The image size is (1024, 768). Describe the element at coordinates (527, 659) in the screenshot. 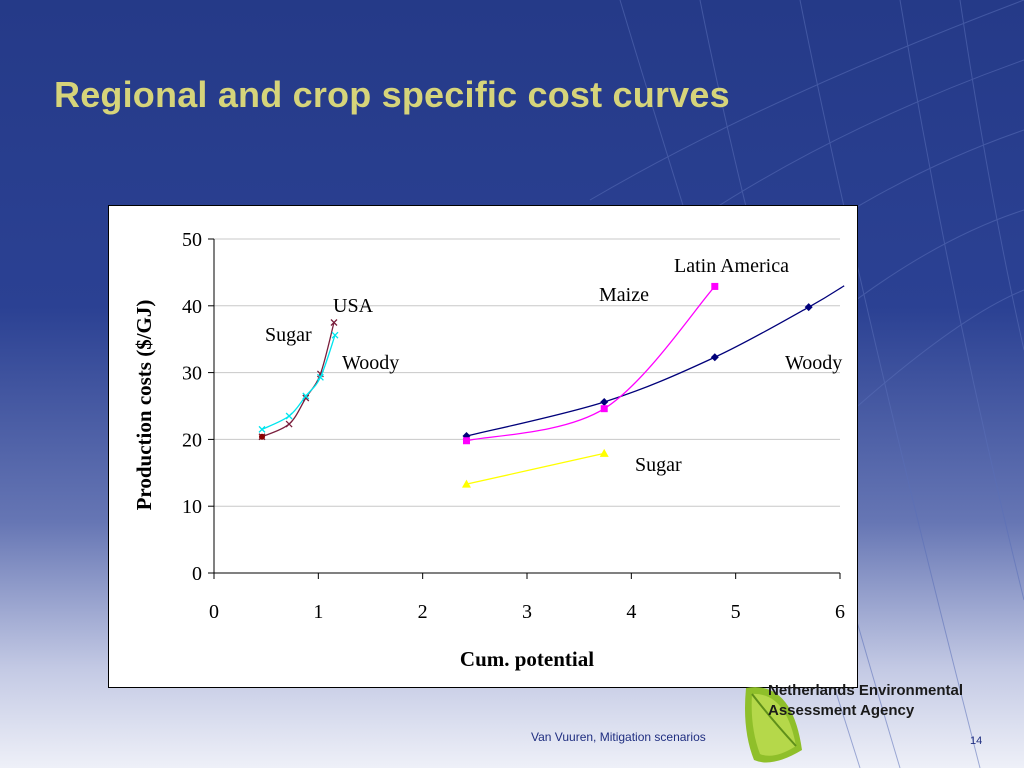

I see `x-axis-title: Cum. potential` at that location.